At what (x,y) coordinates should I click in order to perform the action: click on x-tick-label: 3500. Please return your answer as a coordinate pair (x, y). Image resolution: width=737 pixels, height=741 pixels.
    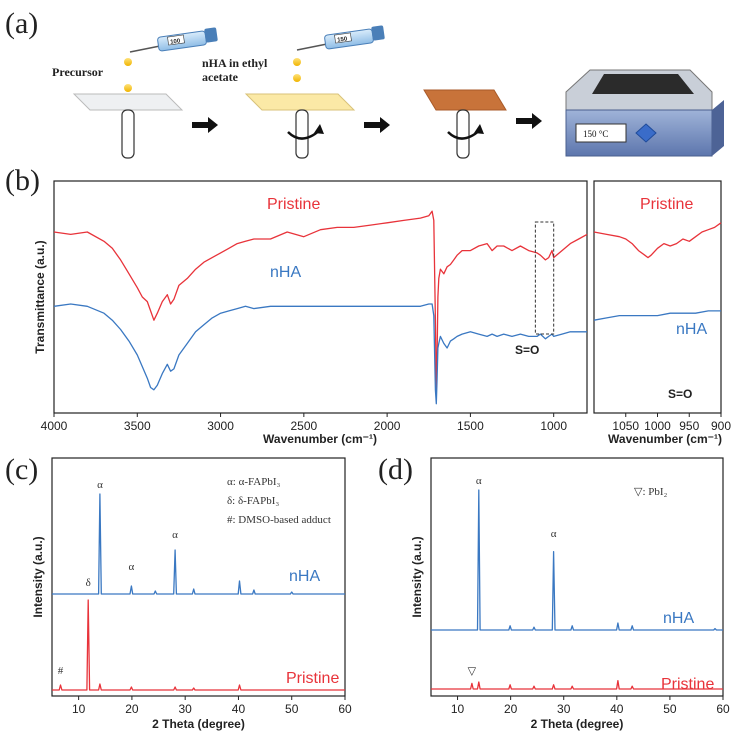
    Looking at the image, I should click on (137, 426).